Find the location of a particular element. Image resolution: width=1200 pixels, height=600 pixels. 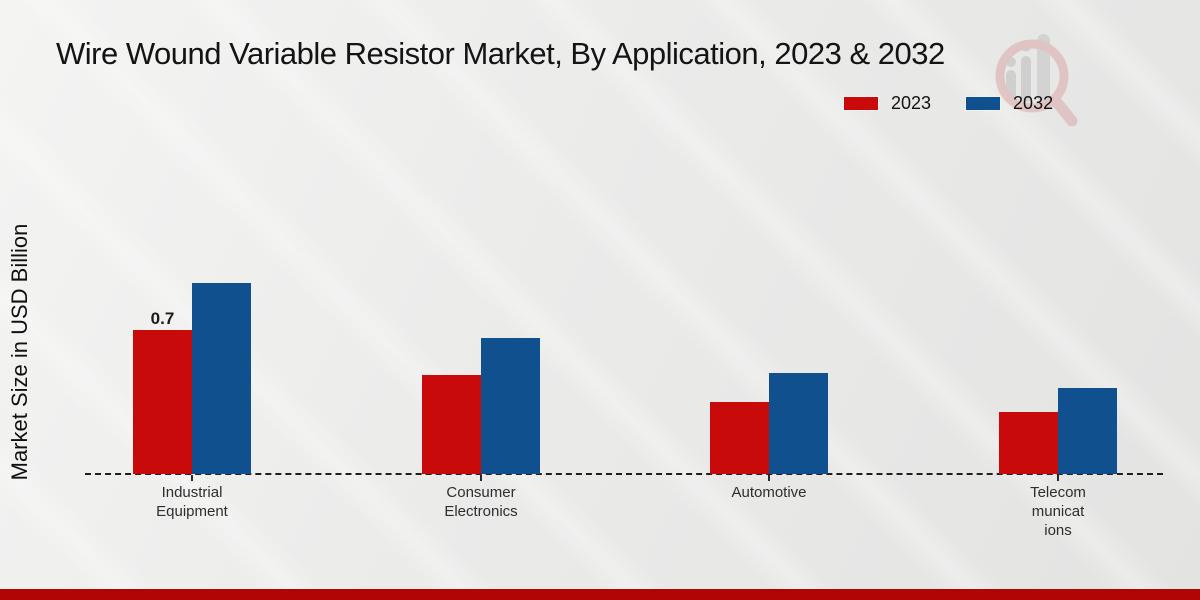

legend-swatch-2023 is located at coordinates (861, 103).